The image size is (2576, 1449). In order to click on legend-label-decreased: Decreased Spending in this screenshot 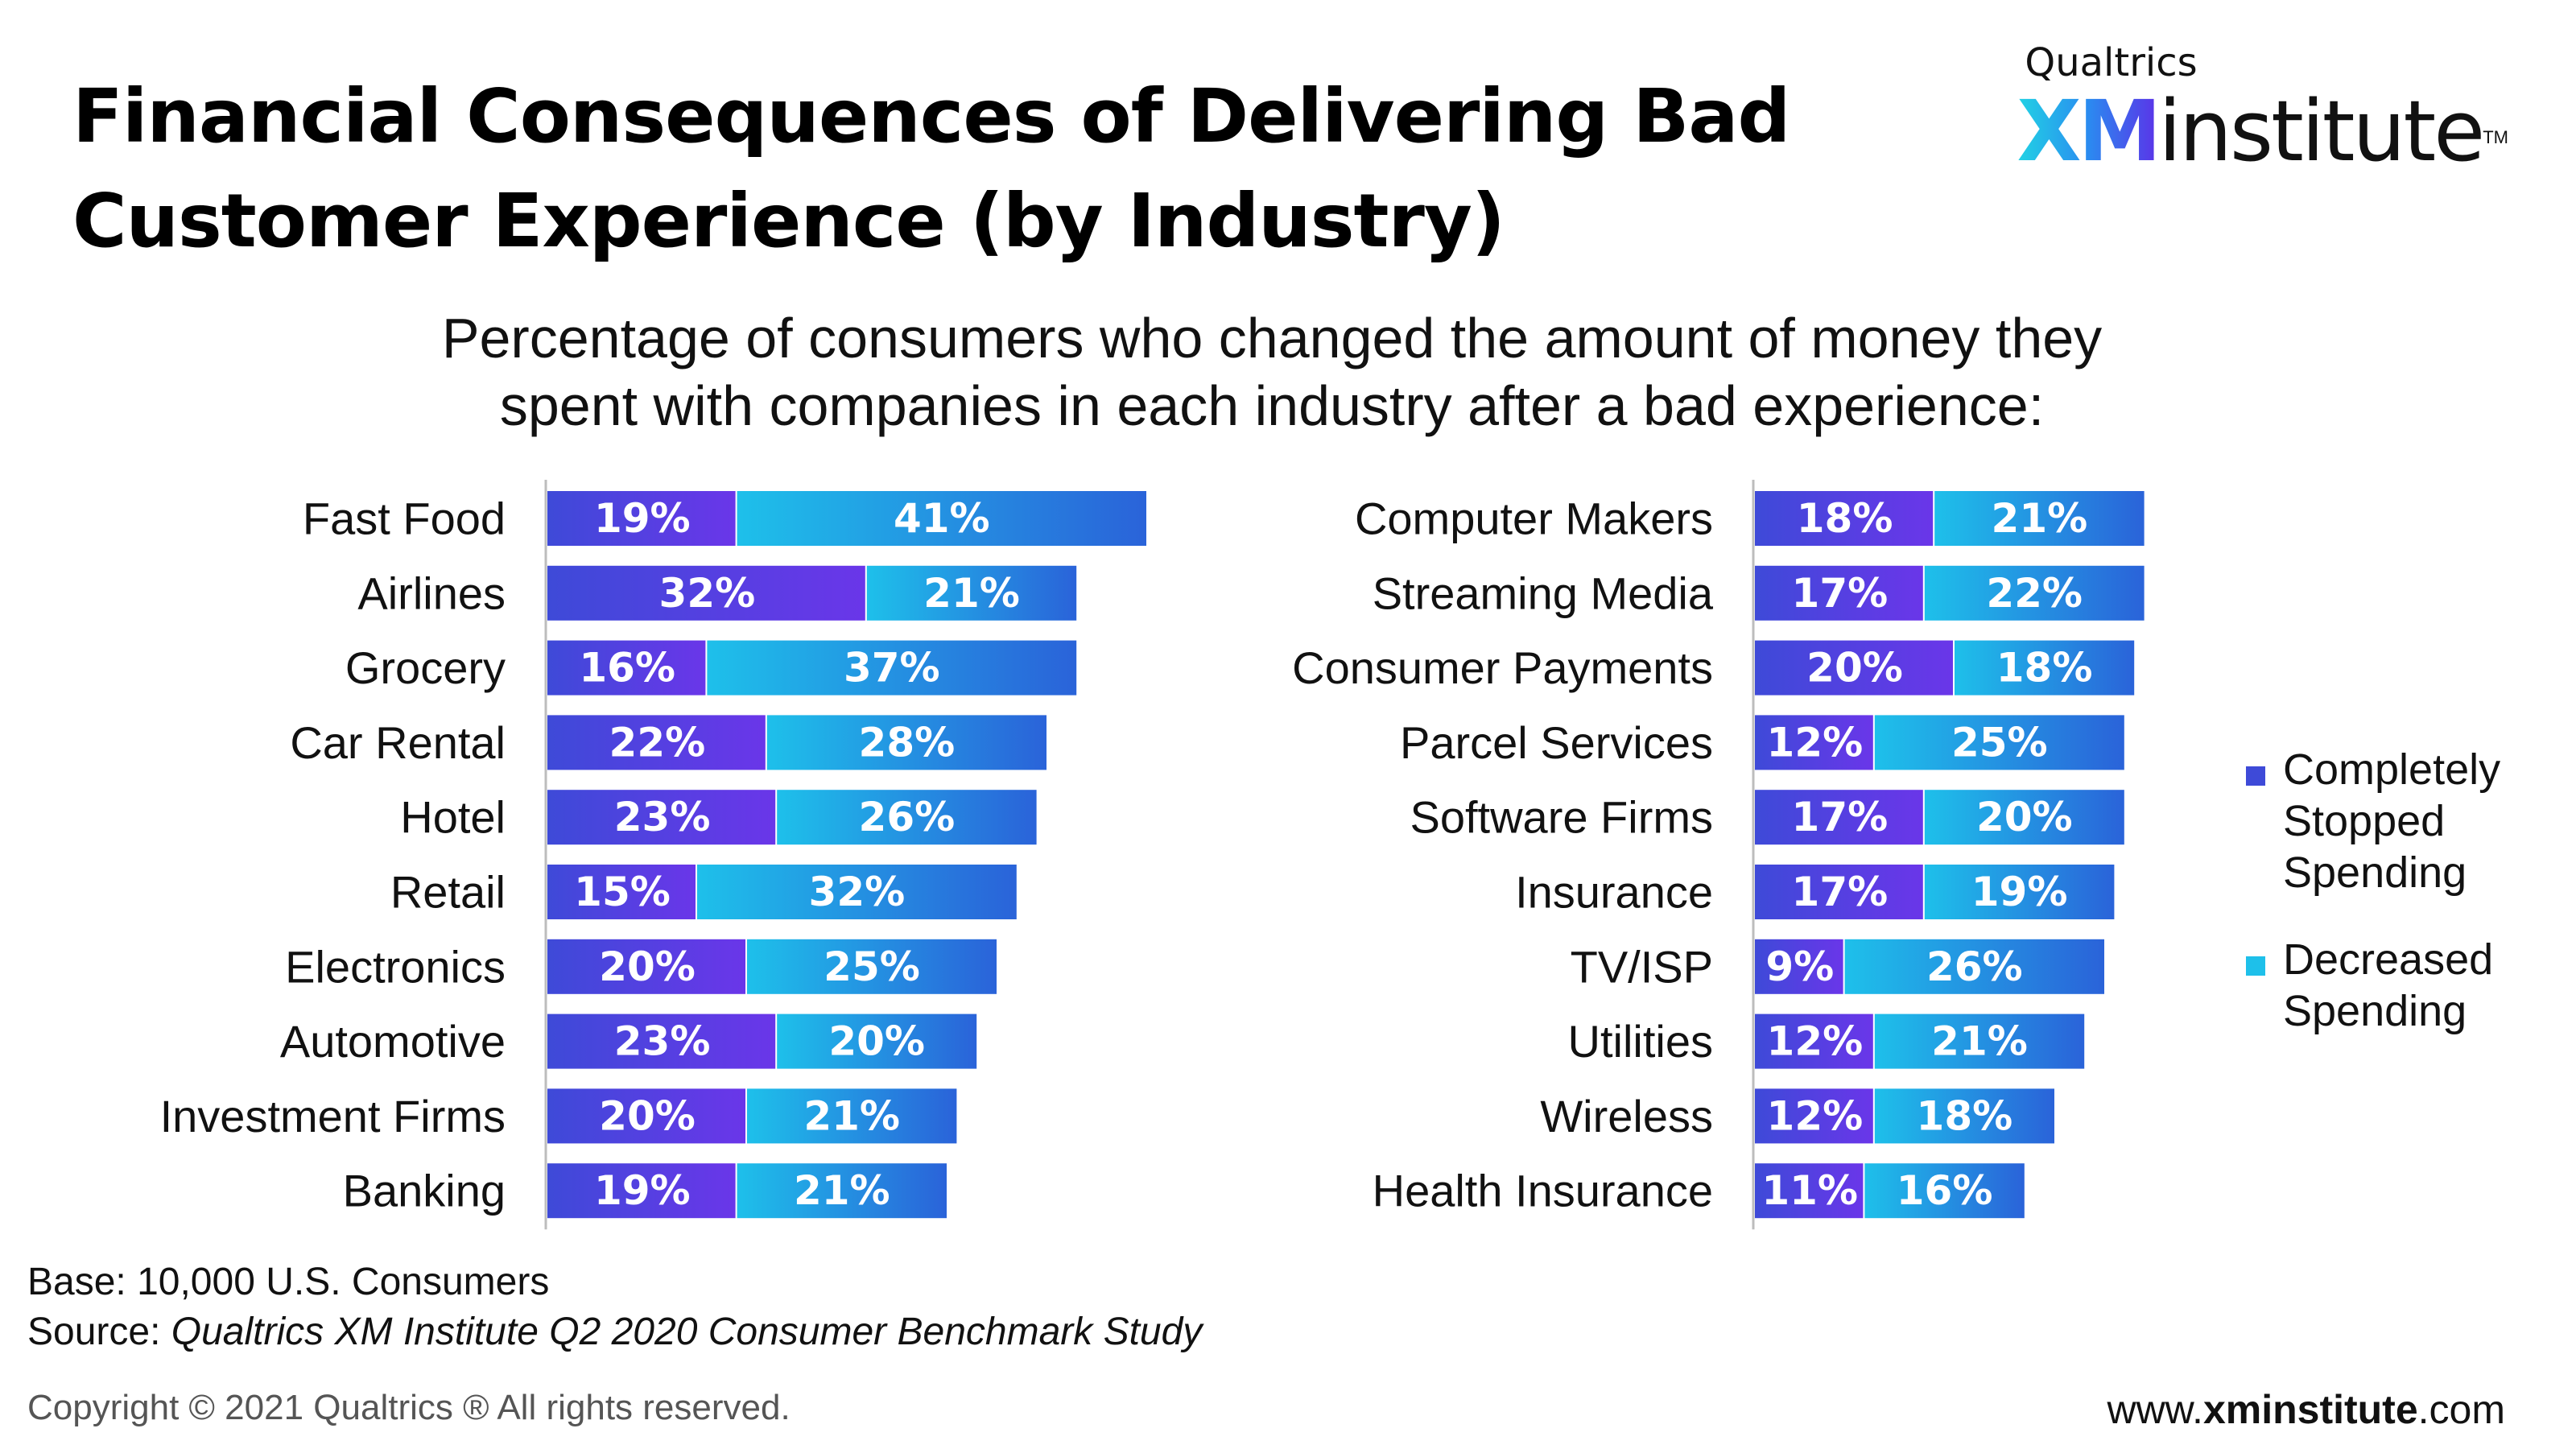, I will do `click(2388, 985)`.